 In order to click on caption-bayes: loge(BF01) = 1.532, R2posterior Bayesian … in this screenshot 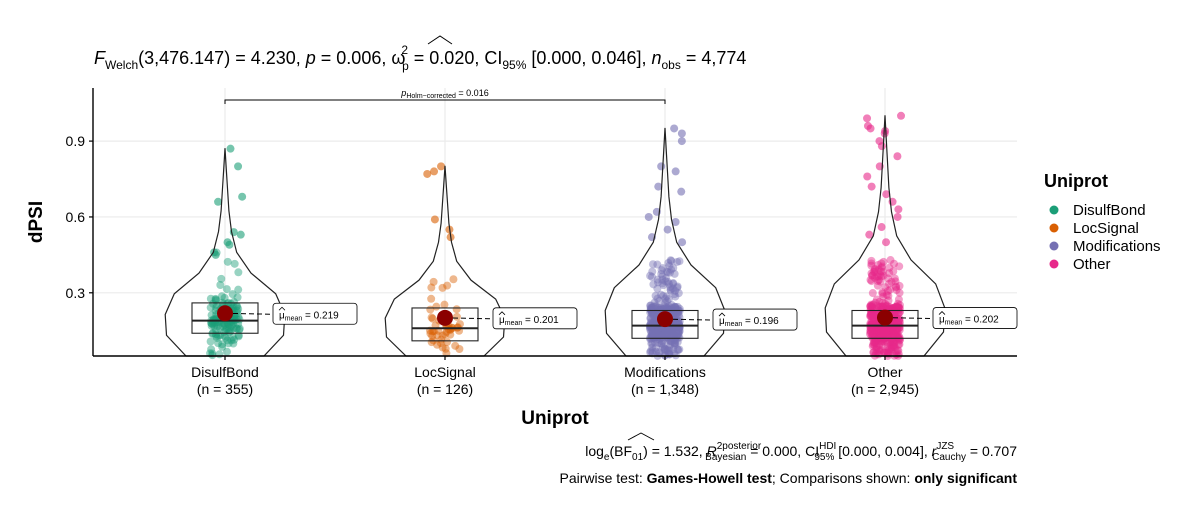, I will do `click(801, 452)`.